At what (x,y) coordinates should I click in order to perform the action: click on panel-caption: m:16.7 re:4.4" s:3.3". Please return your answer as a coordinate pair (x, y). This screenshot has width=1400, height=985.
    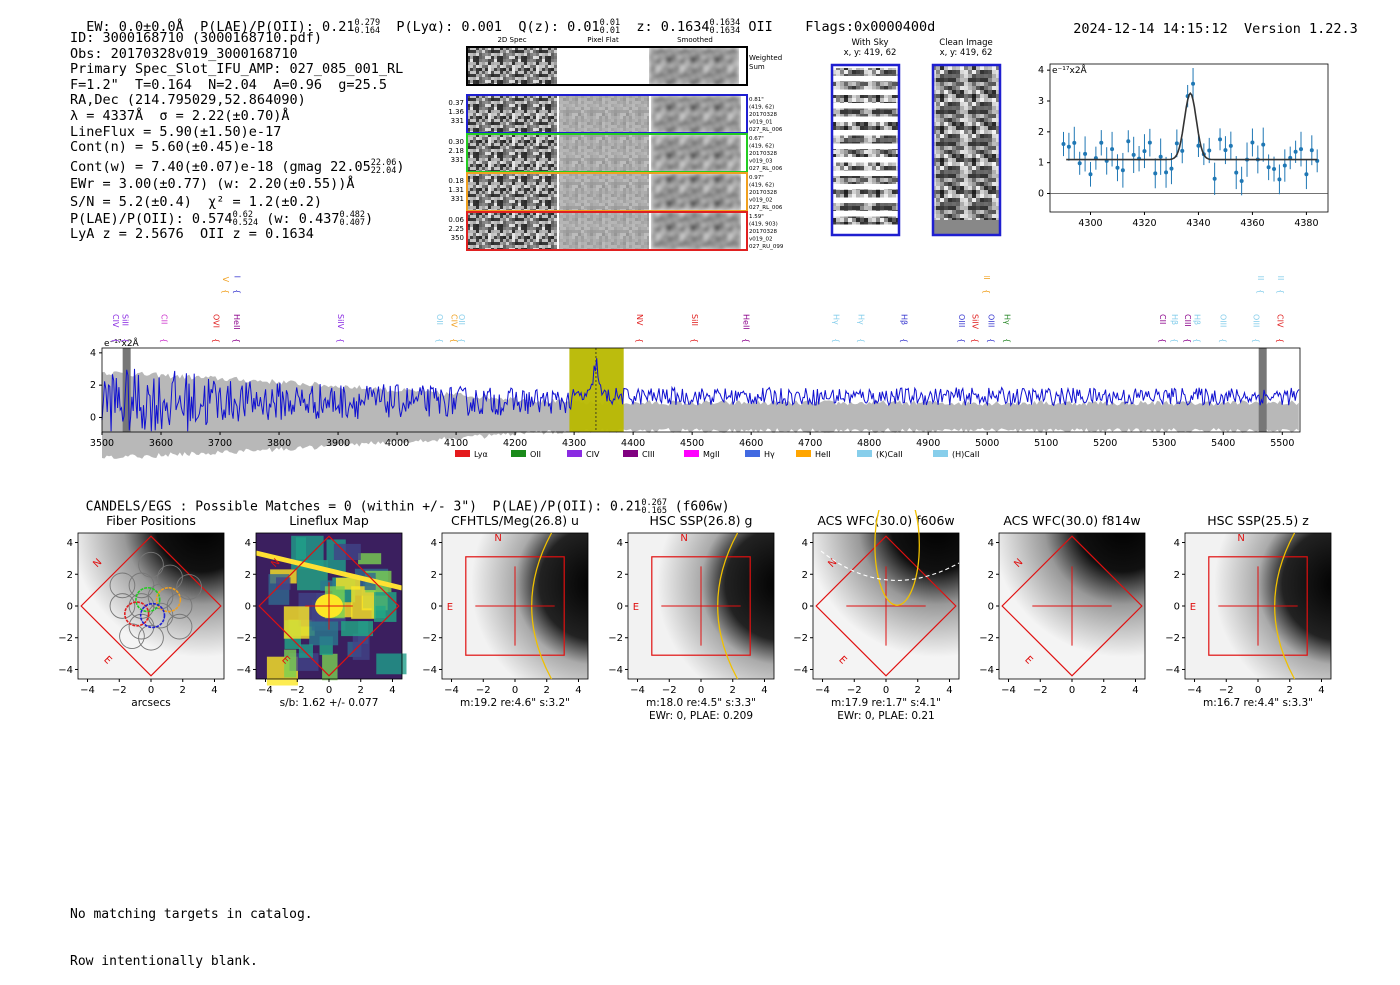
    Looking at the image, I should click on (1258, 703).